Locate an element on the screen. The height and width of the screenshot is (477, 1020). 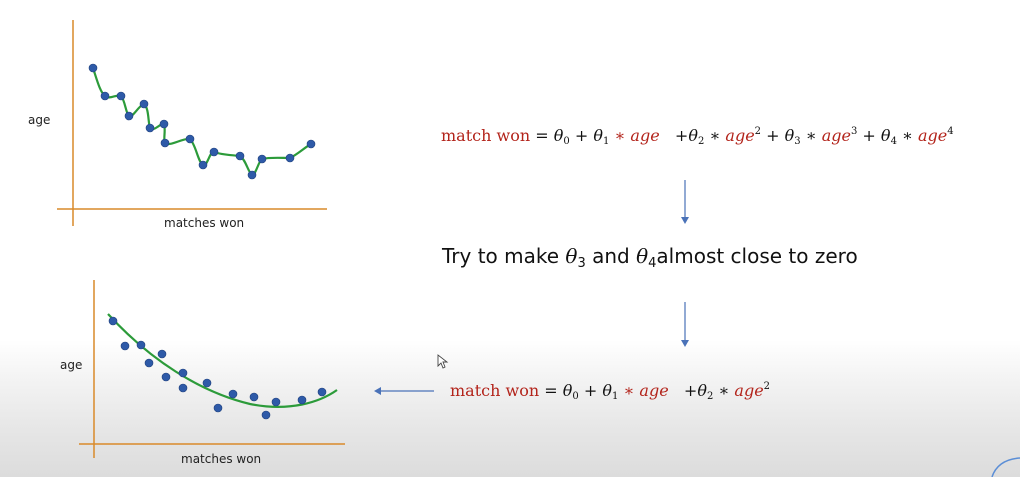
overfit-points is located at coordinates (202, 121).